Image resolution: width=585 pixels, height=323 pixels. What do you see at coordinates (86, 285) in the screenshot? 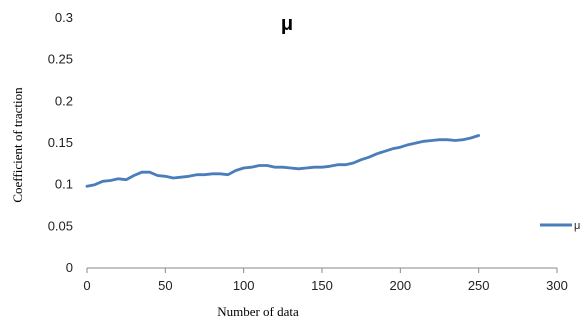
I see `x-tick-label: 0` at bounding box center [86, 285].